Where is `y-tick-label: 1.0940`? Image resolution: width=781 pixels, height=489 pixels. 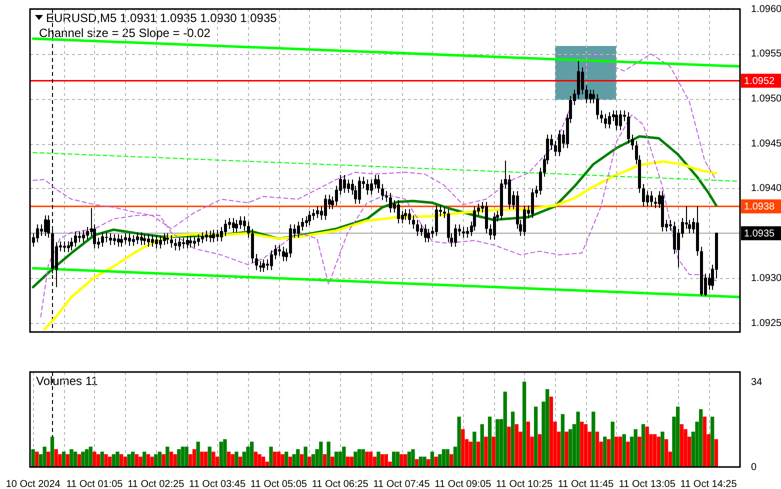 y-tick-label: 1.0940 is located at coordinates (766, 188).